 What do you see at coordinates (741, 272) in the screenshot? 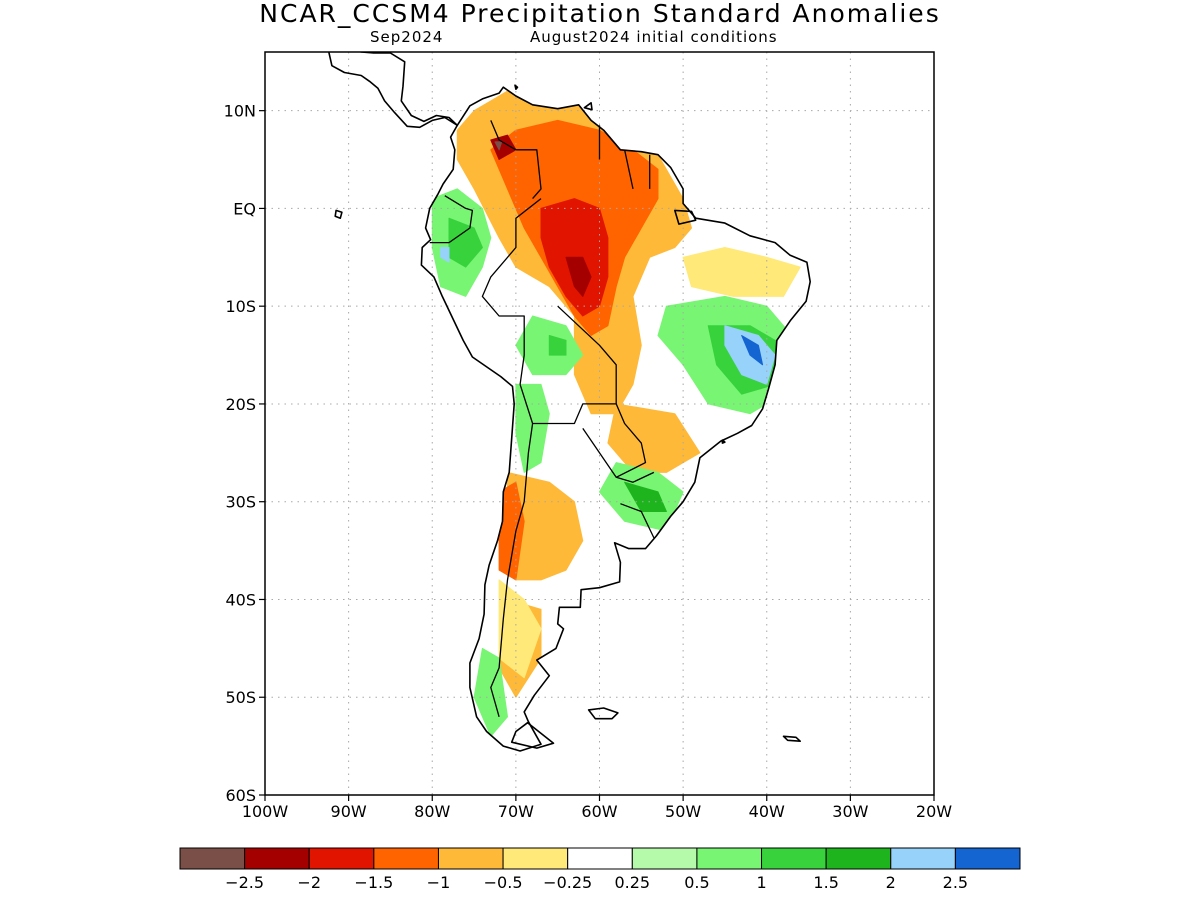
I see `anomaly-ne-brazil-light-dry` at bounding box center [741, 272].